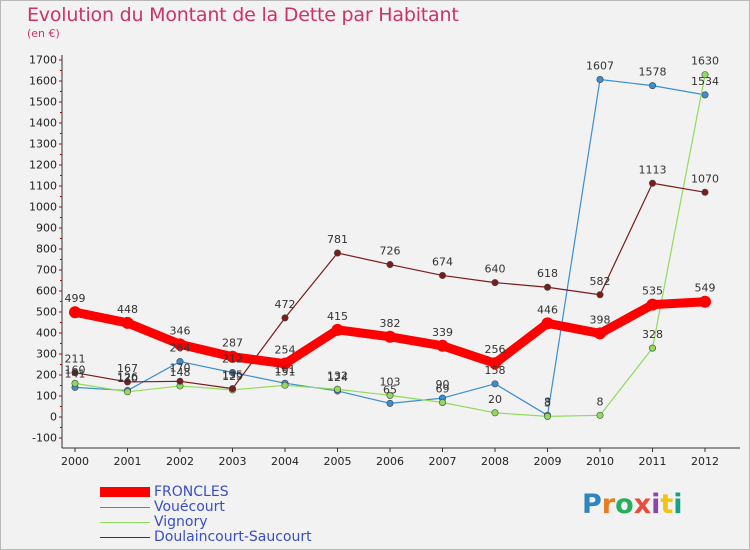 This screenshot has width=750, height=550. I want to click on data-label: 124, so click(337, 377).